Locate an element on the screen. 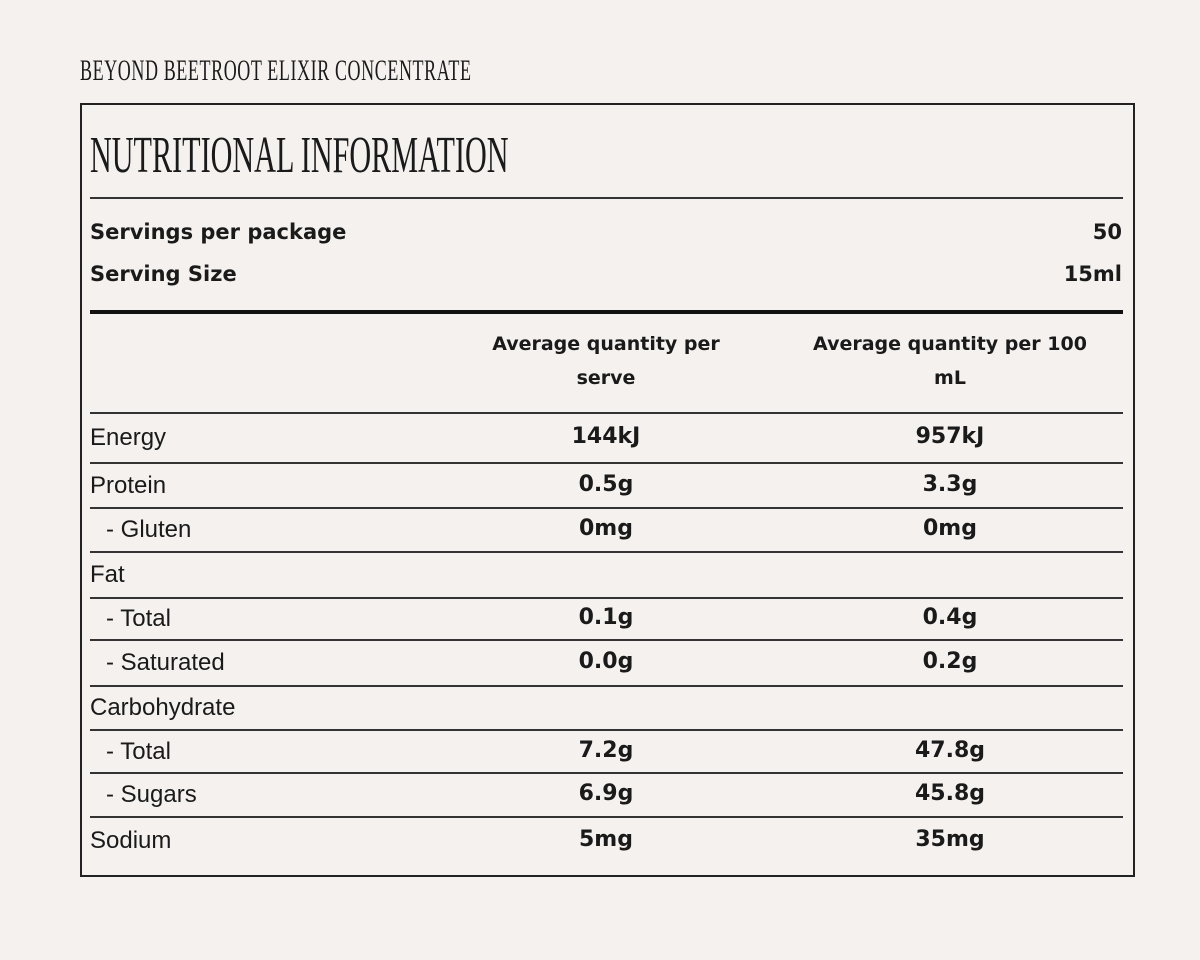 The width and height of the screenshot is (1200, 960). serving-value: 50 is located at coordinates (1107, 232).